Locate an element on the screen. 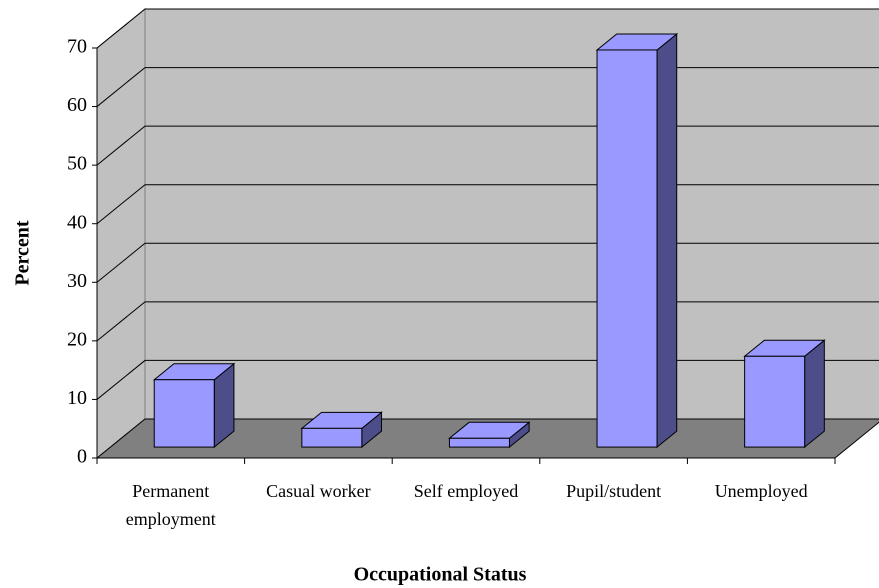 This screenshot has height=588, width=879. grid-line is located at coordinates (487, 28).